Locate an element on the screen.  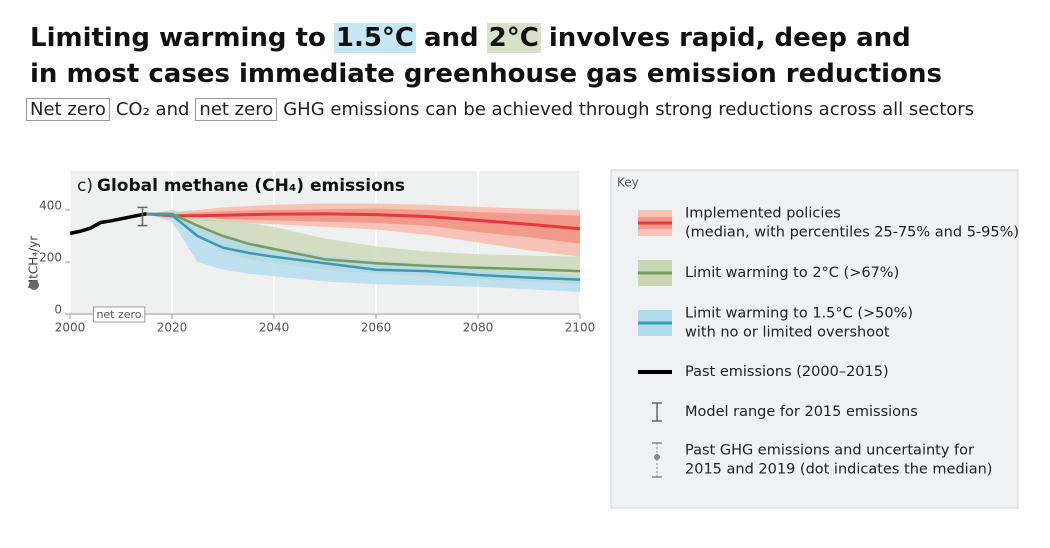
y-axis-icon is located at coordinates (34, 285).